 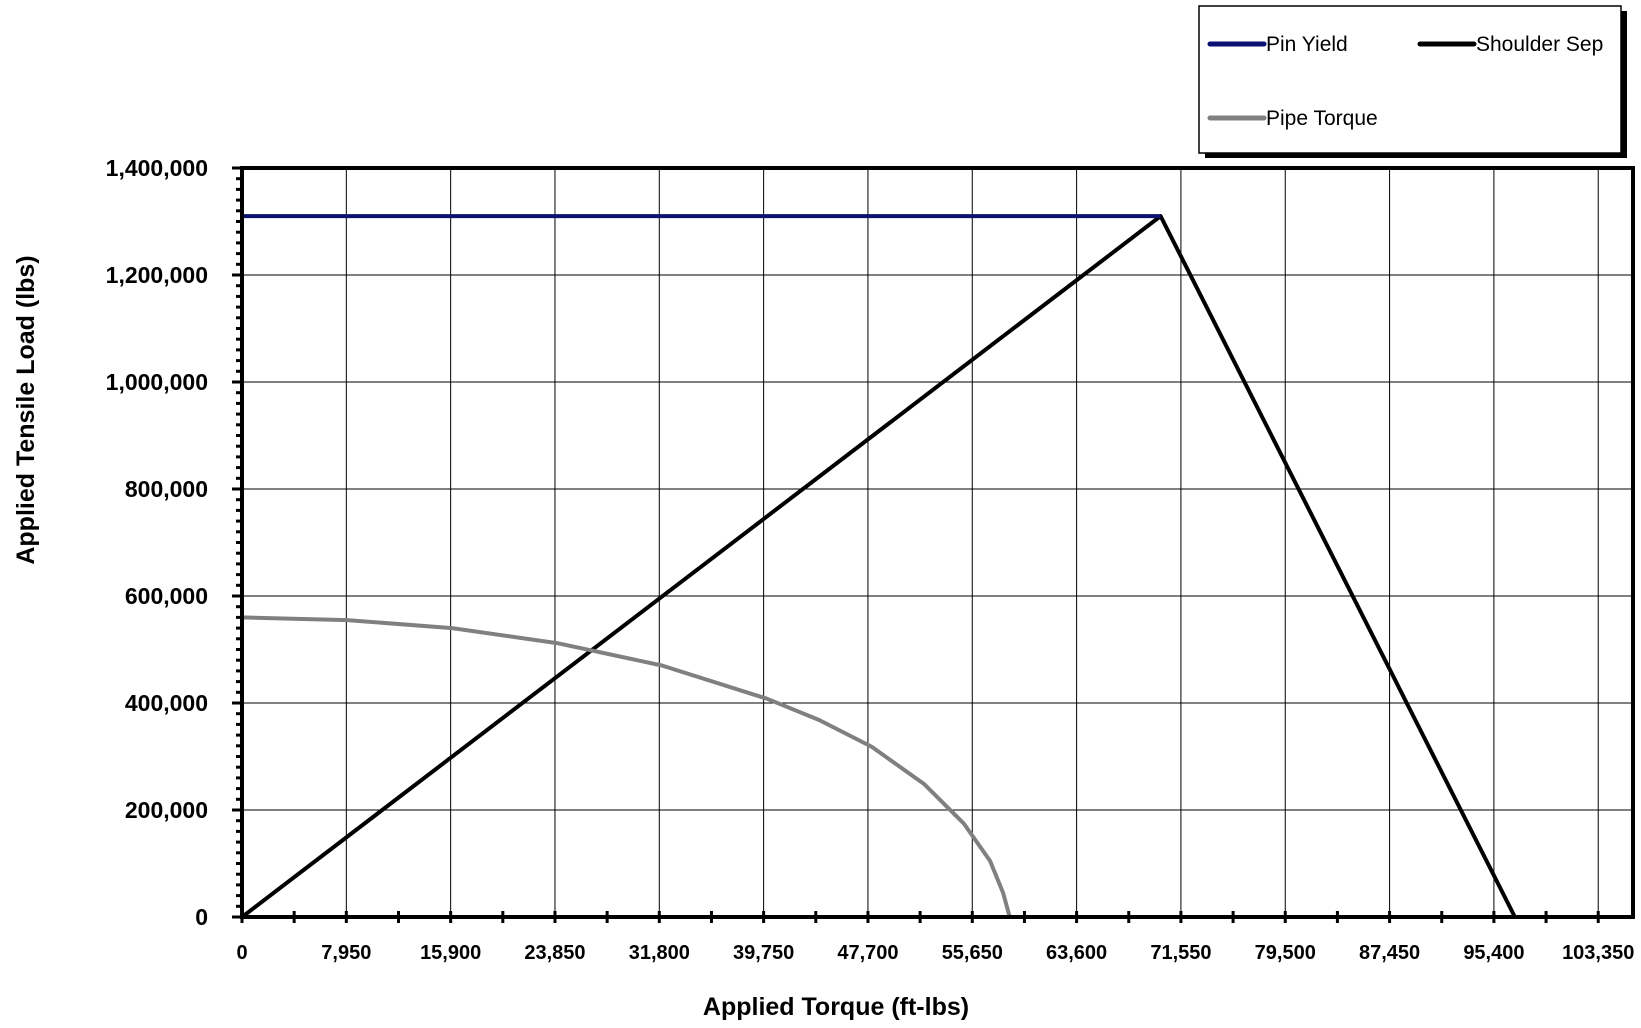 I want to click on y-tick-label: 600,000, so click(x=166, y=596).